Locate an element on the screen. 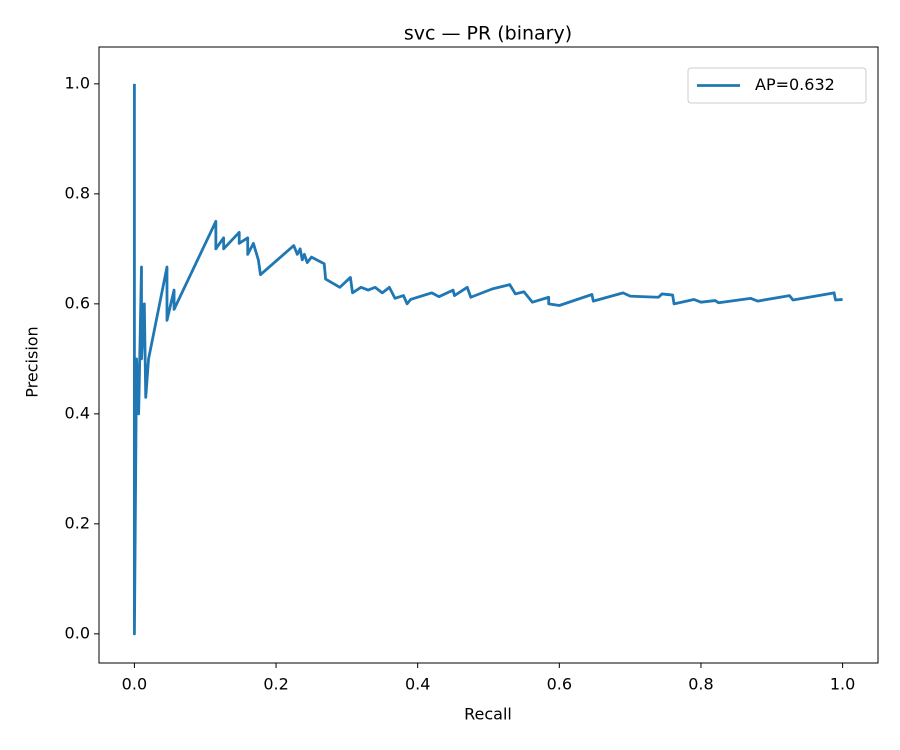  x-tick-label: 0.0 is located at coordinates (134, 684).